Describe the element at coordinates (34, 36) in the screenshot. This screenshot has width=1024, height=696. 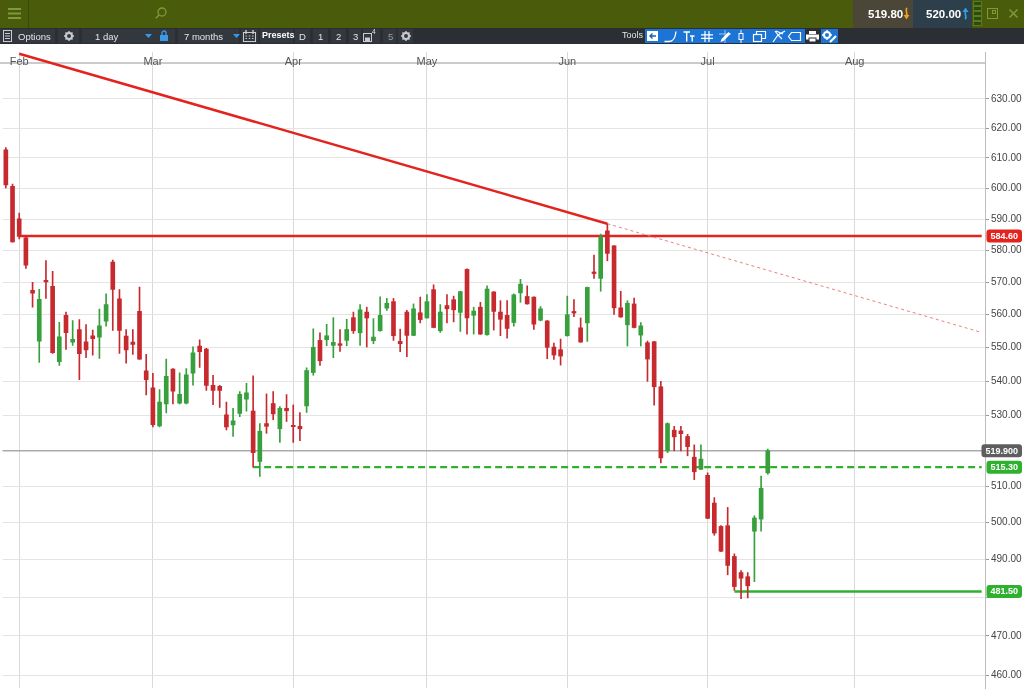
I see `text: Options` at that location.